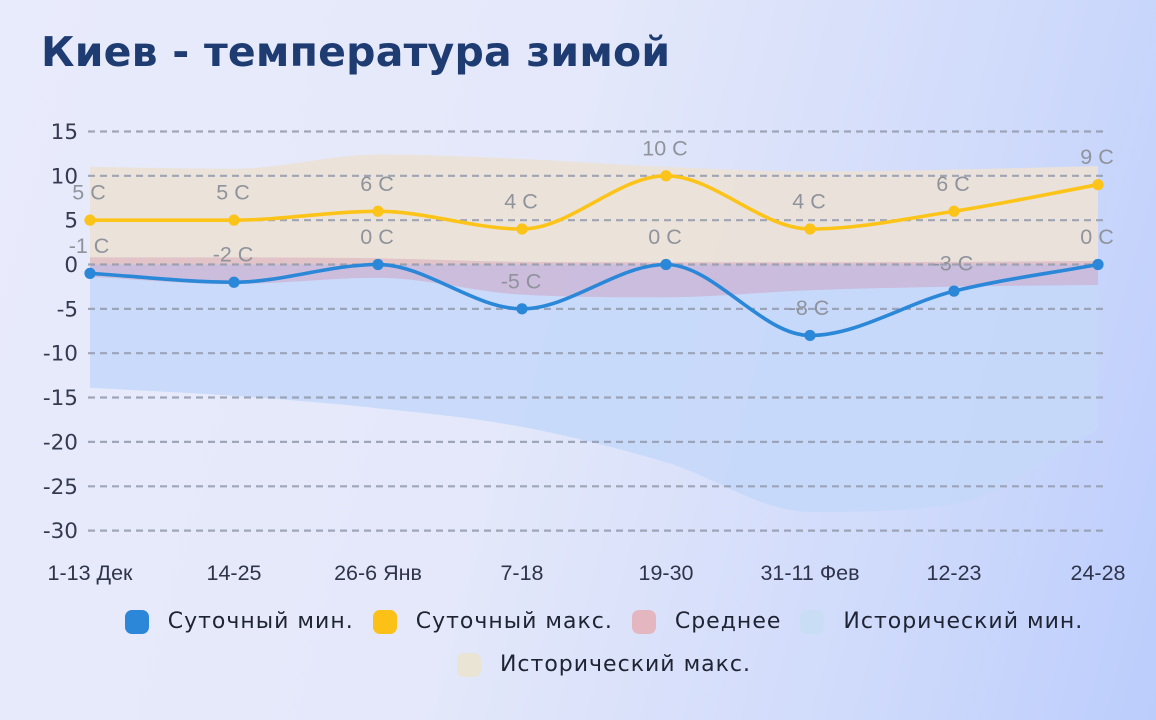 This screenshot has height=720, width=1156. What do you see at coordinates (521, 573) in the screenshot?
I see `x-axis-label-3: 7-18` at bounding box center [521, 573].